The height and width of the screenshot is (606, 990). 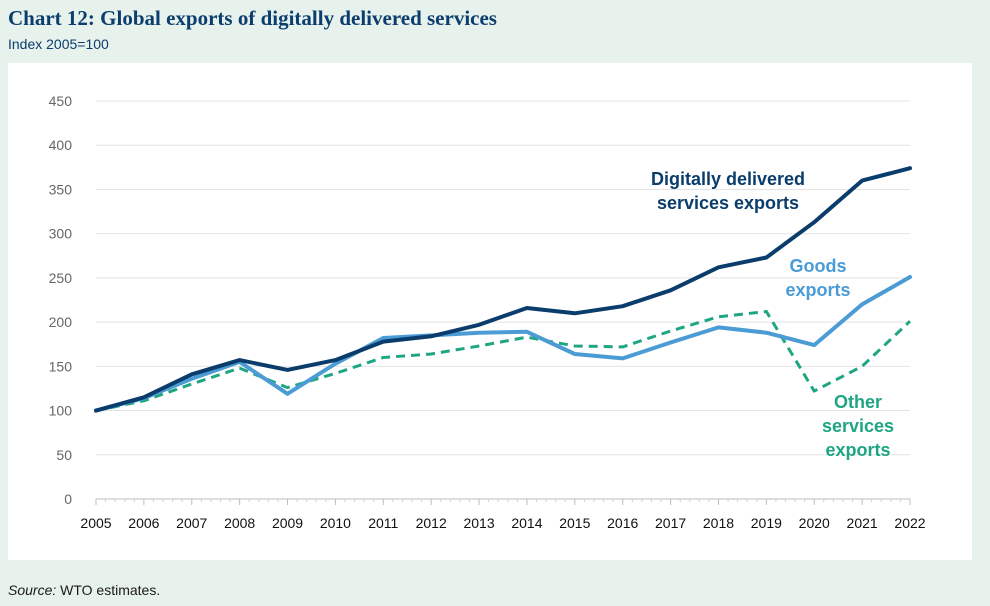 I want to click on x-tick-label: 2007, so click(x=191, y=523).